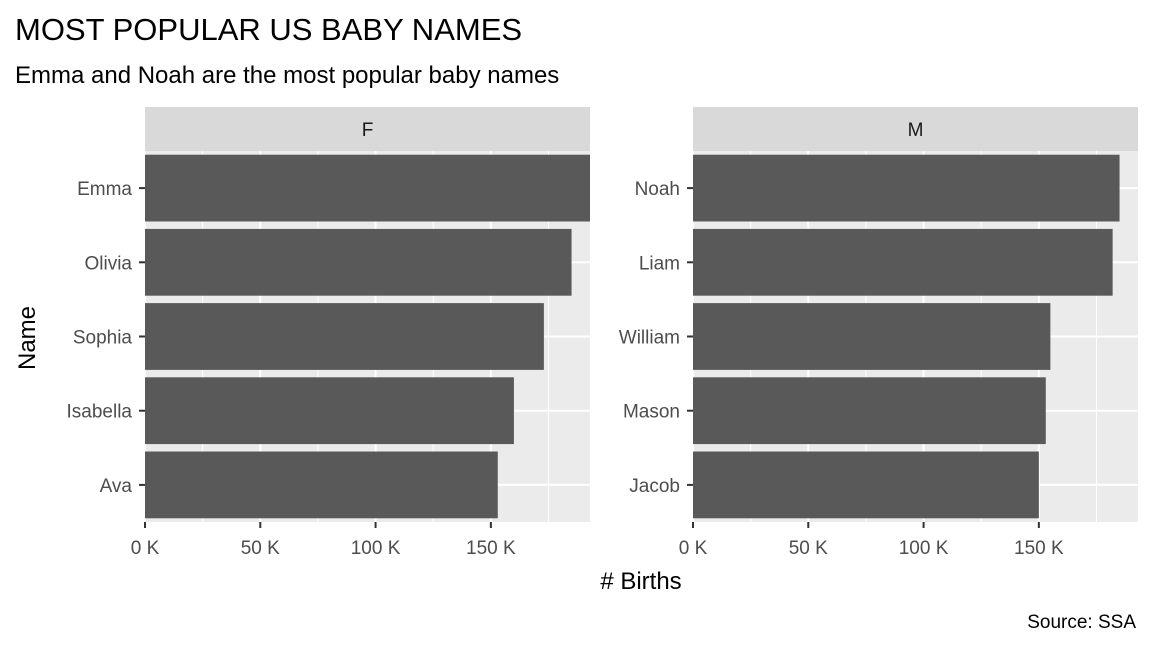 This screenshot has width=1152, height=648. What do you see at coordinates (651, 412) in the screenshot?
I see `y-tick-label: Mason` at bounding box center [651, 412].